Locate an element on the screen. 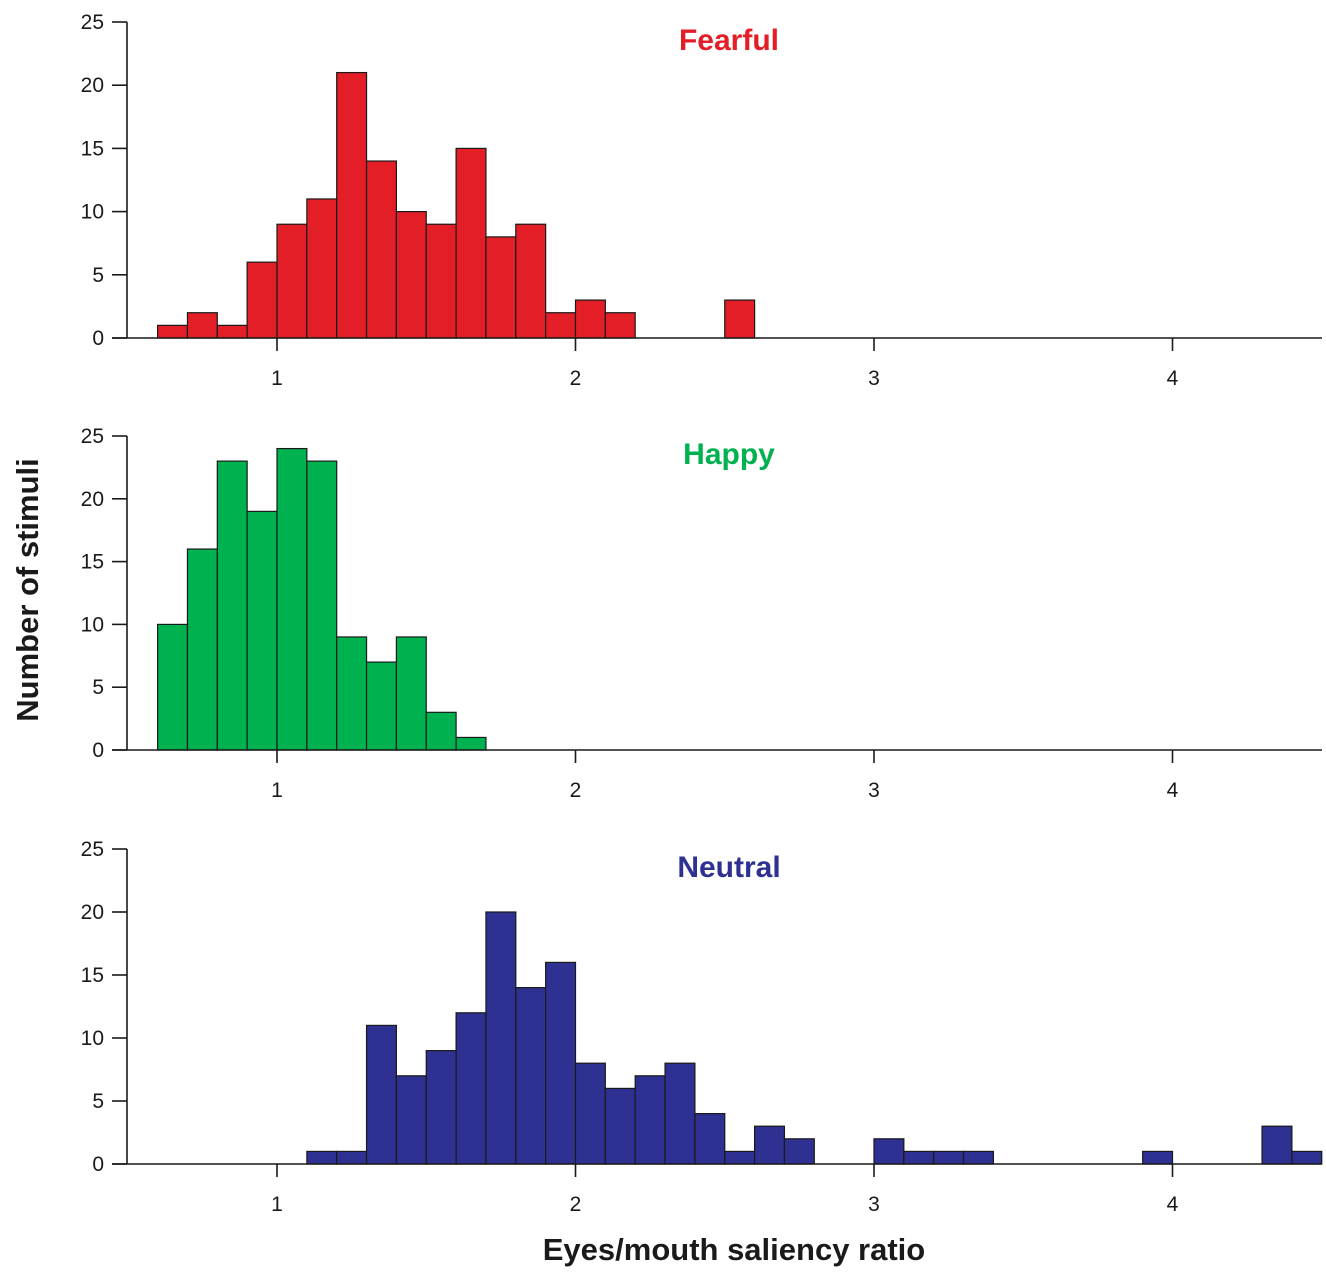 This screenshot has height=1272, width=1326. x-tick-label-neutral: 4 is located at coordinates (1173, 1204).